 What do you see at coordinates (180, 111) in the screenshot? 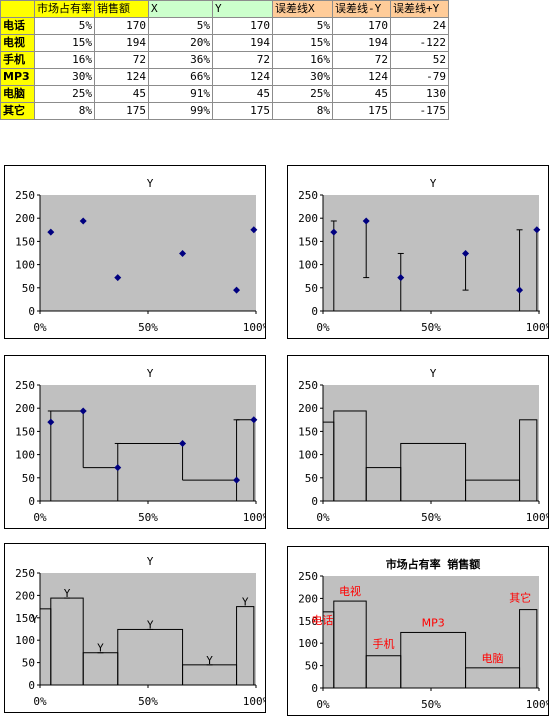
I see `table-cell: 99%` at bounding box center [180, 111].